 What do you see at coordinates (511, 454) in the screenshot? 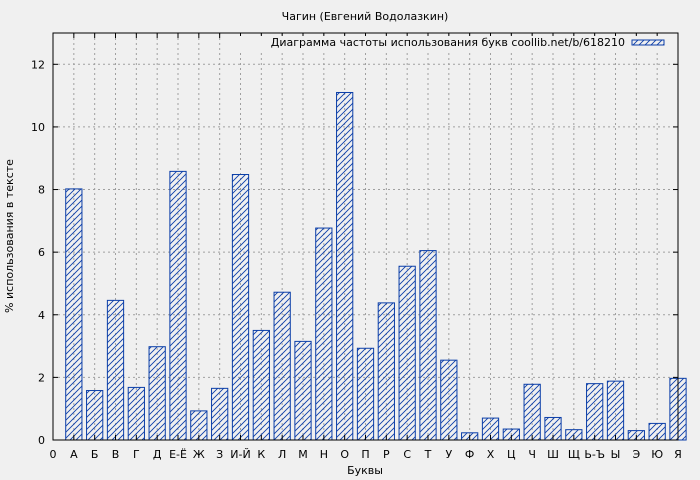
I see `x-tick-label: Ц` at bounding box center [511, 454].